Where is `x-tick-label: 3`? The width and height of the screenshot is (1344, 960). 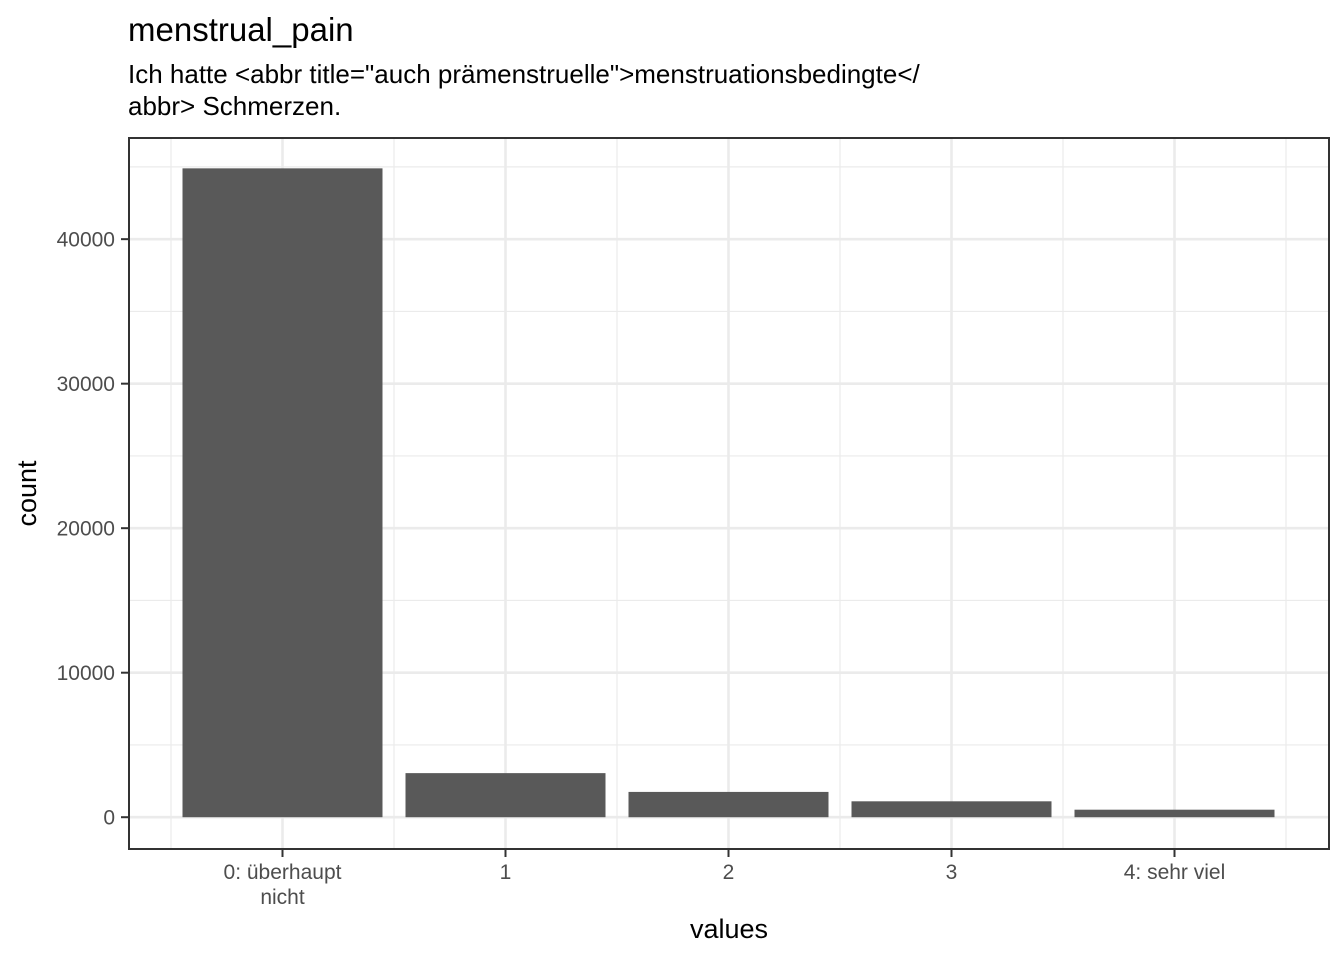
x-tick-label: 3 is located at coordinates (952, 872).